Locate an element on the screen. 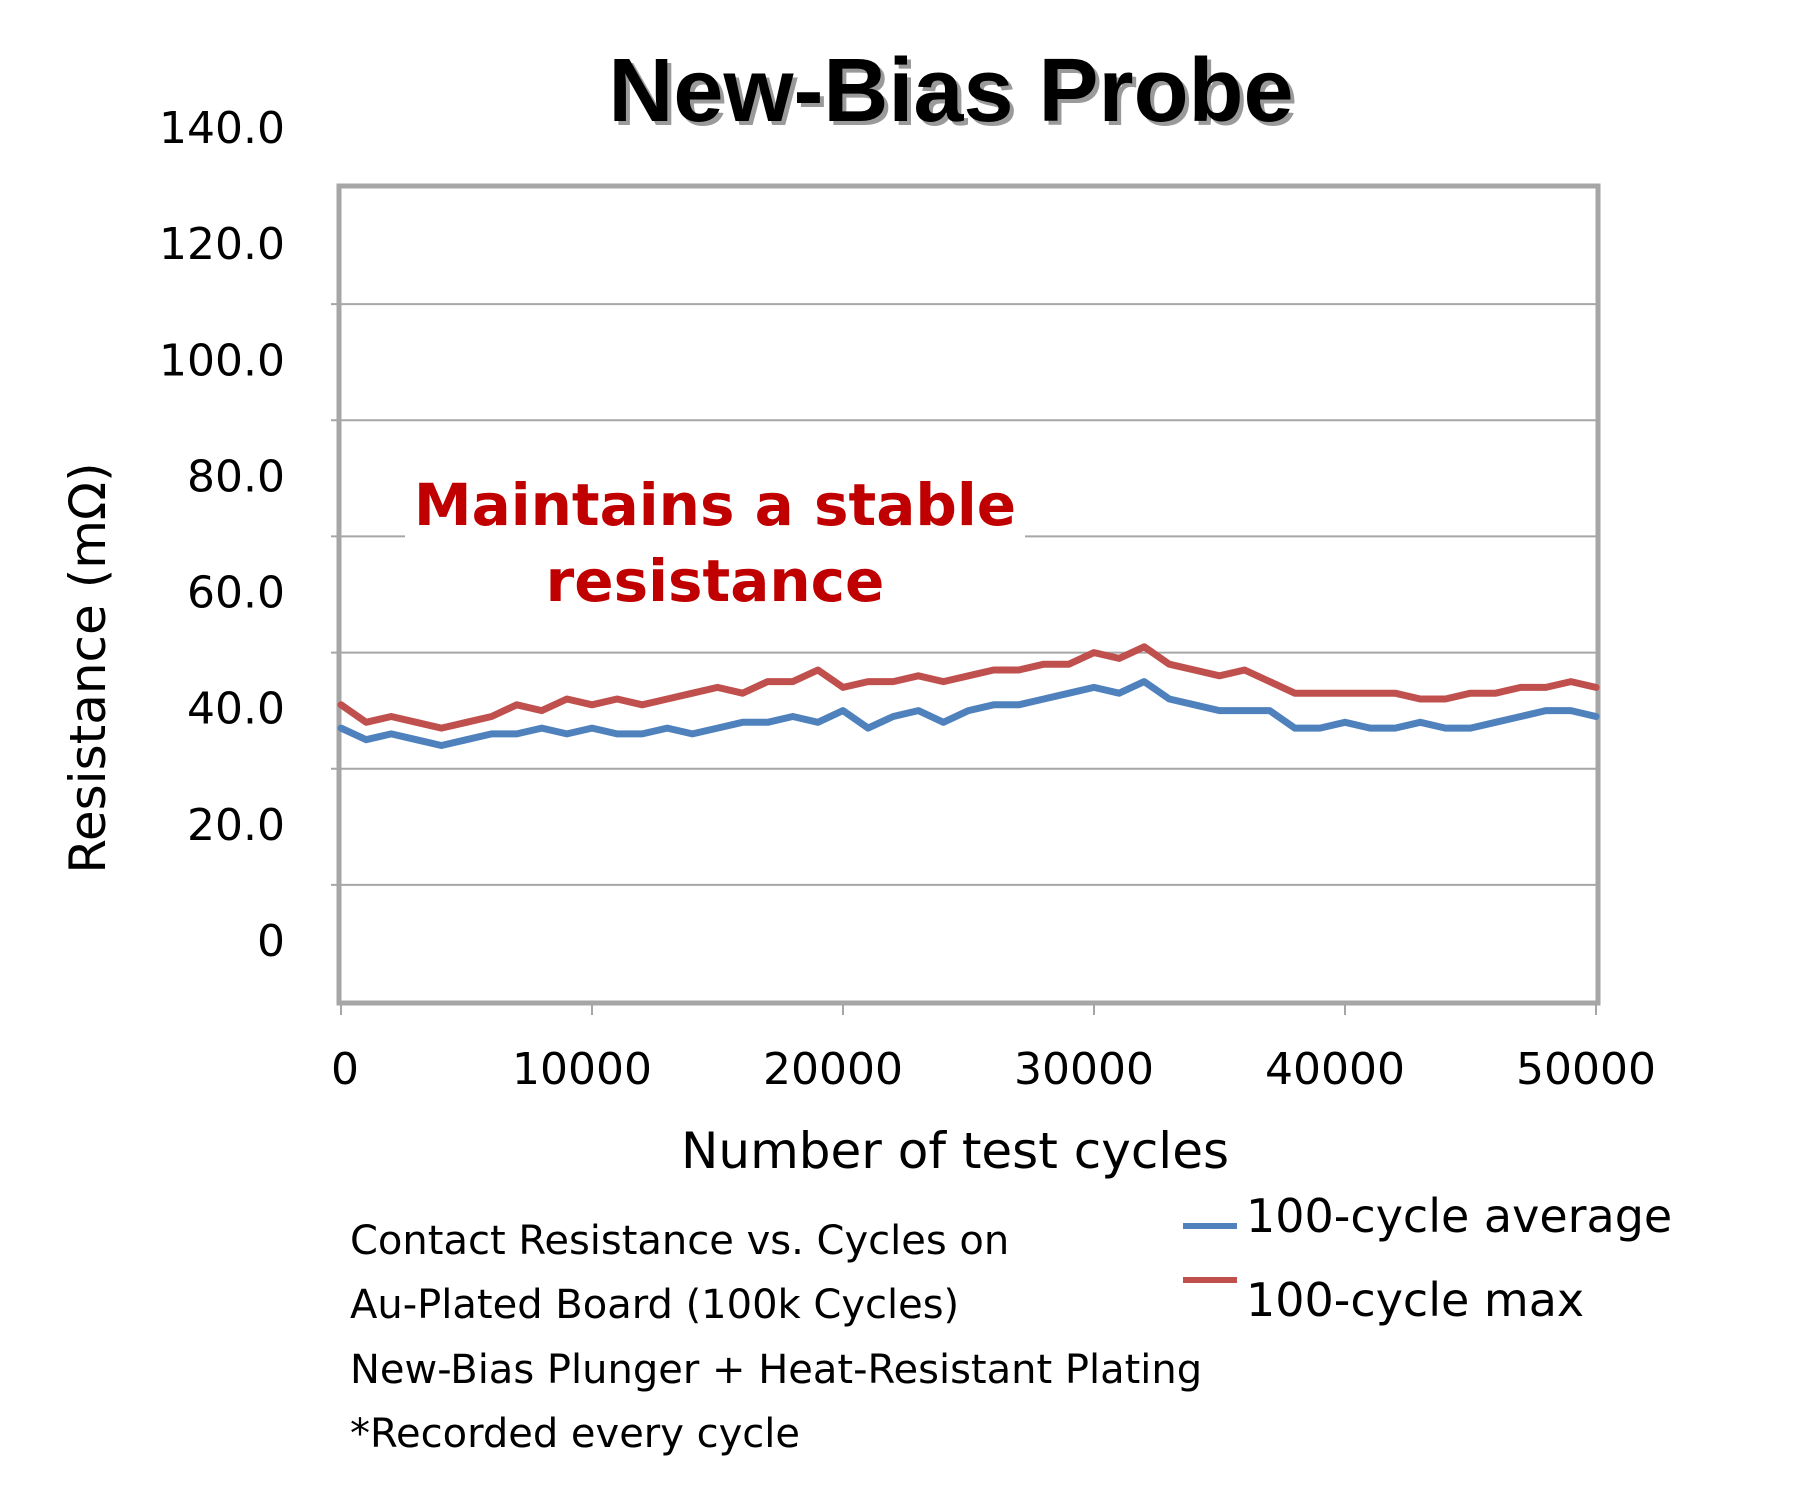 The width and height of the screenshot is (1803, 1501). annotation-line-2: resistance is located at coordinates (715, 581).